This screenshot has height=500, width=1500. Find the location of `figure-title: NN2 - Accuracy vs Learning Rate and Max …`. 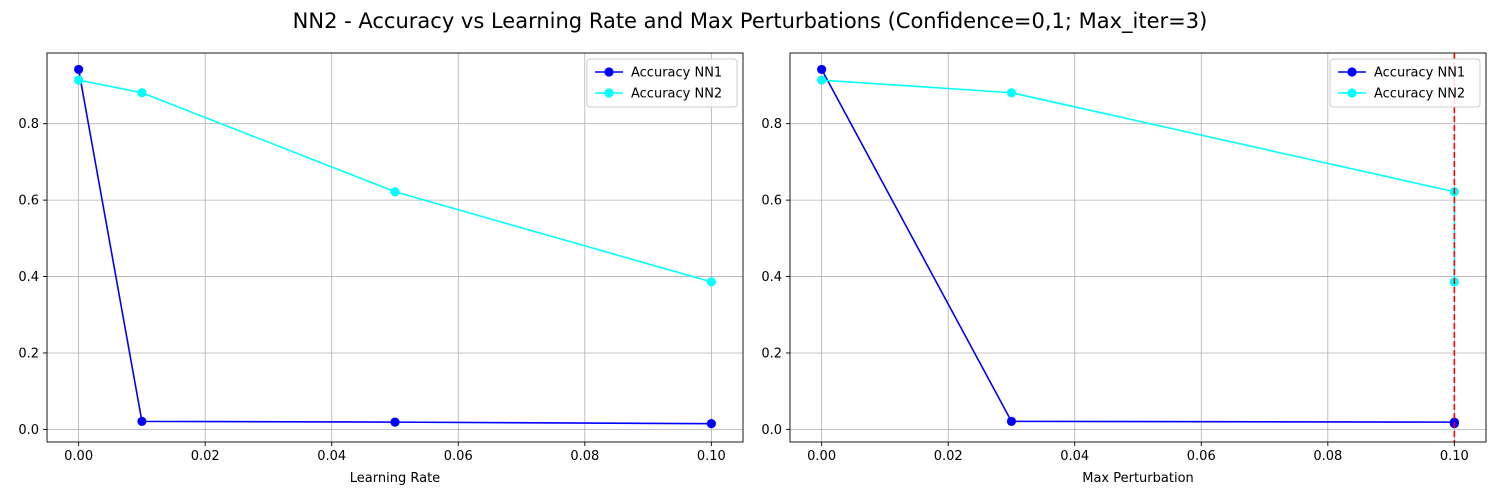

figure-title: NN2 - Accuracy vs Learning Rate and Max … is located at coordinates (750, 21).